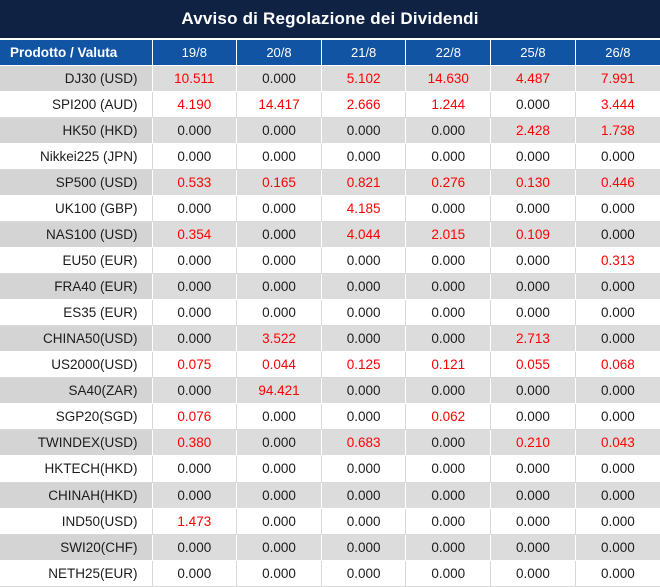  I want to click on dividend-value-cell: 7.991, so click(617, 78).